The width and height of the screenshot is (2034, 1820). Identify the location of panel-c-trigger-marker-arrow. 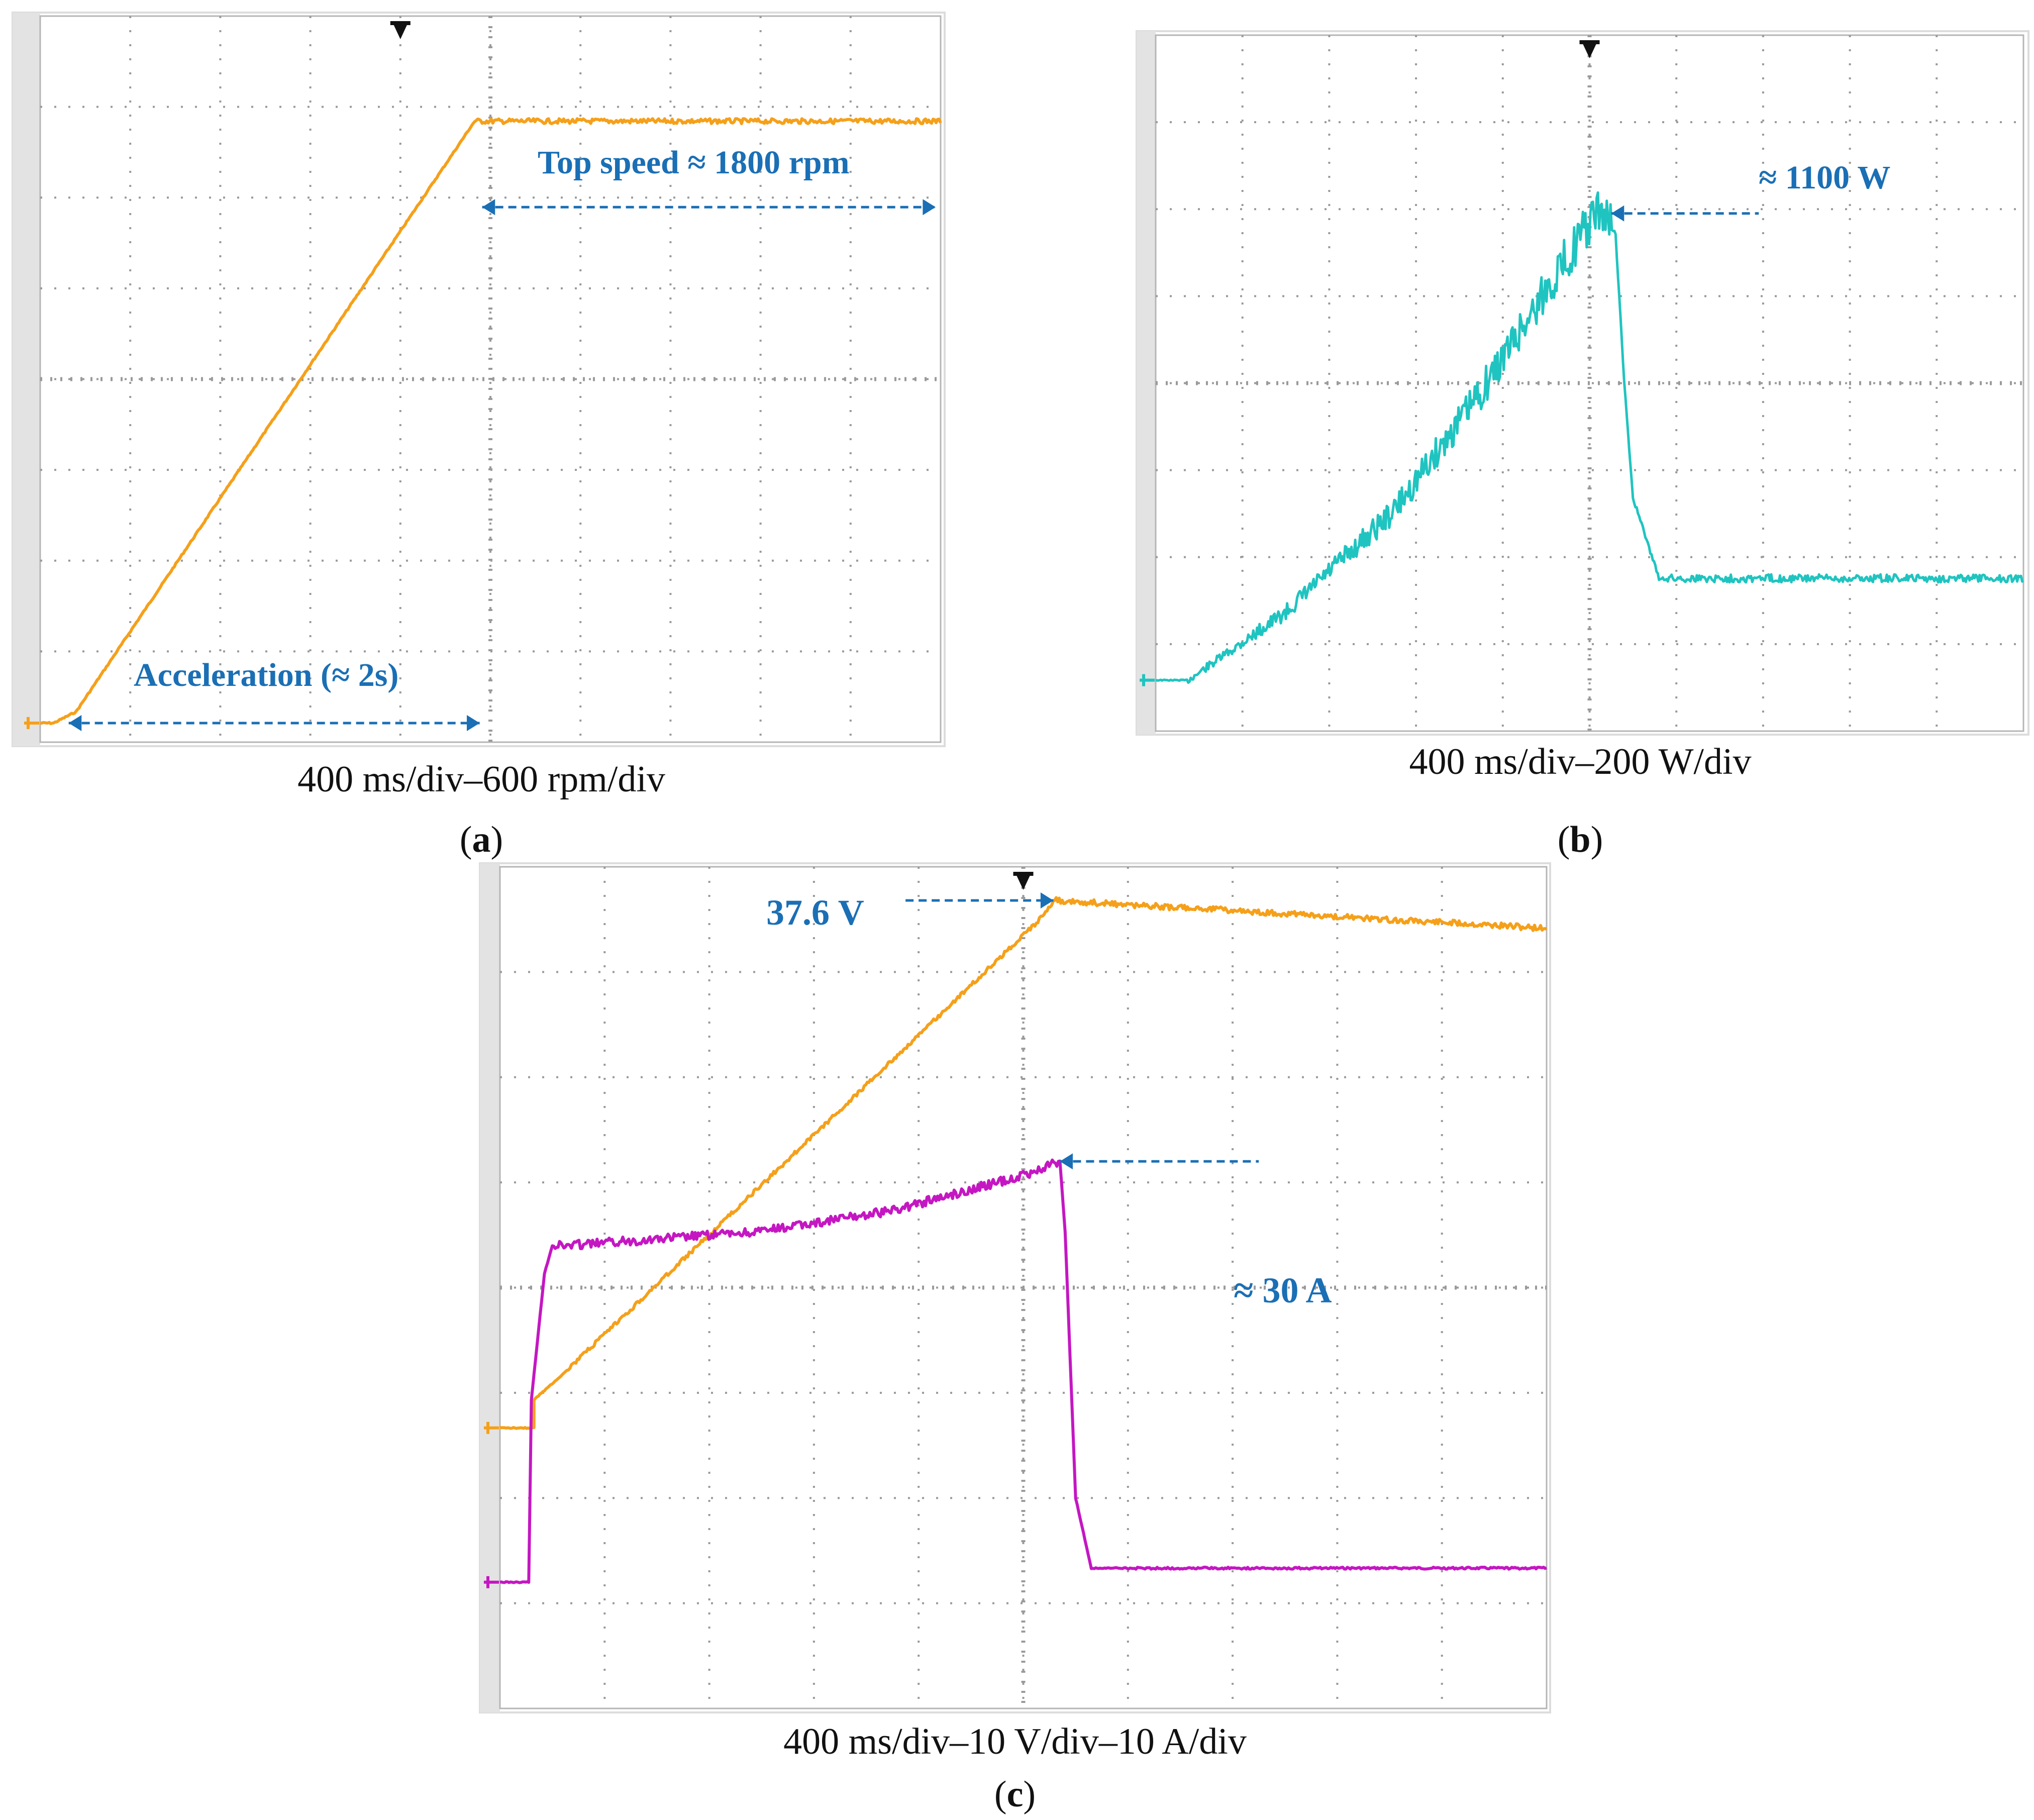
(1024, 882).